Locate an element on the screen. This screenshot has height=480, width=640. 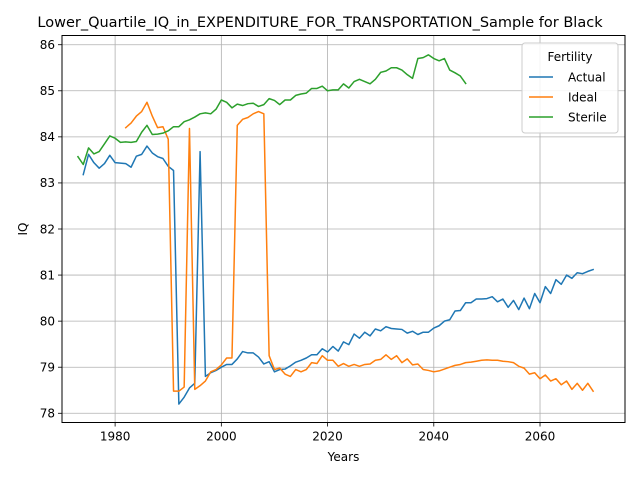
y-tick-label: 86 is located at coordinates (47, 45).